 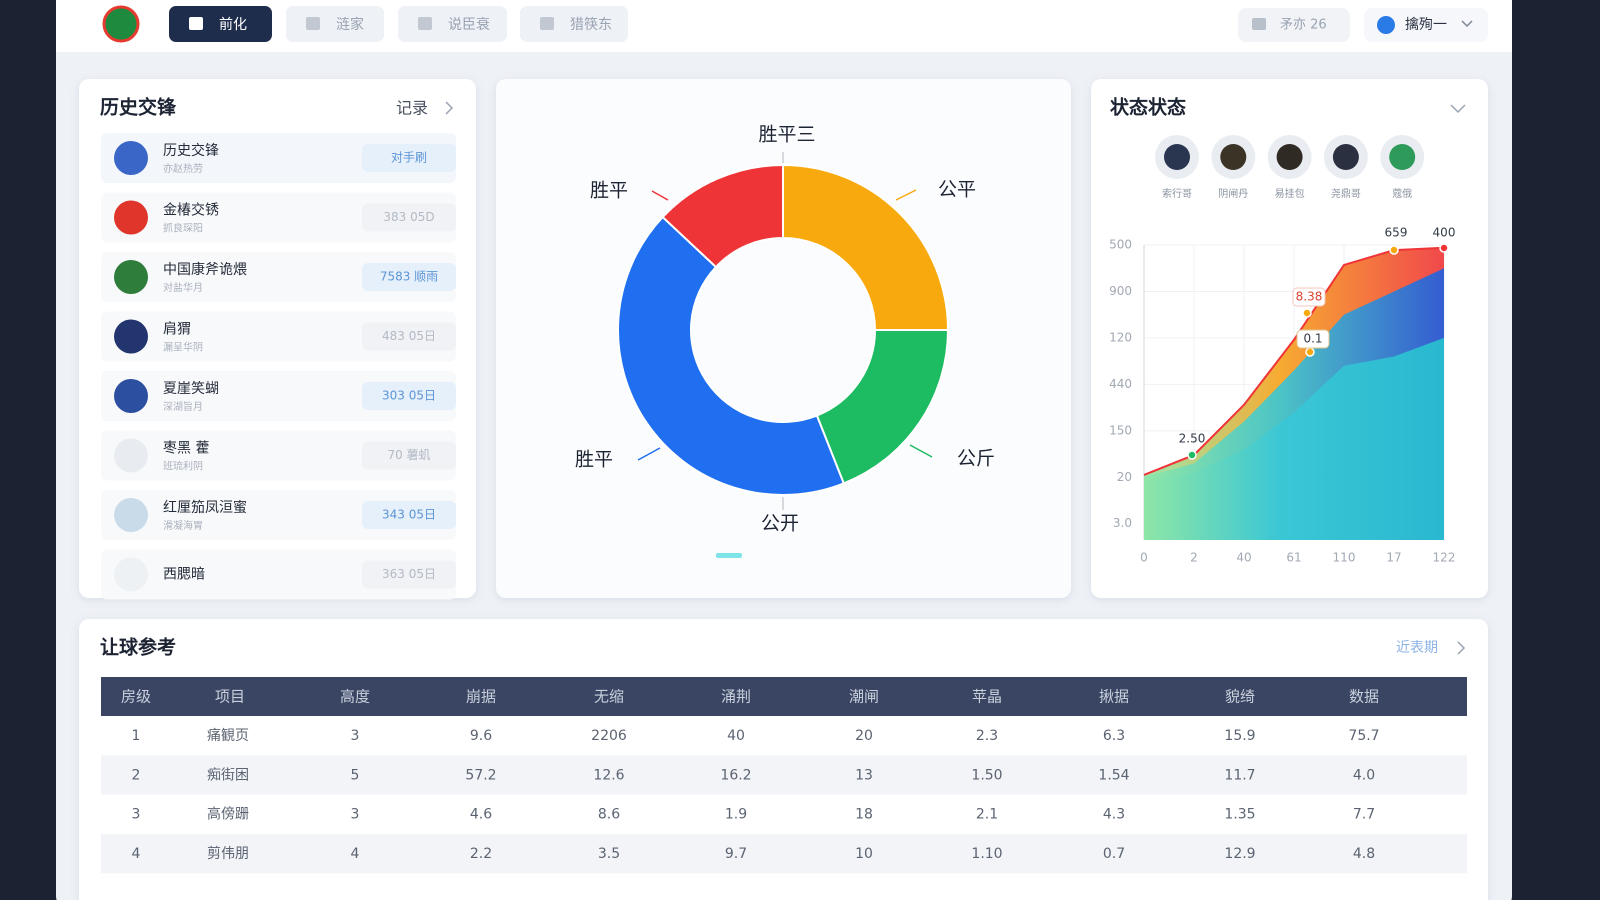 What do you see at coordinates (1309, 297) in the screenshot?
I see `annotation: 8.38` at bounding box center [1309, 297].